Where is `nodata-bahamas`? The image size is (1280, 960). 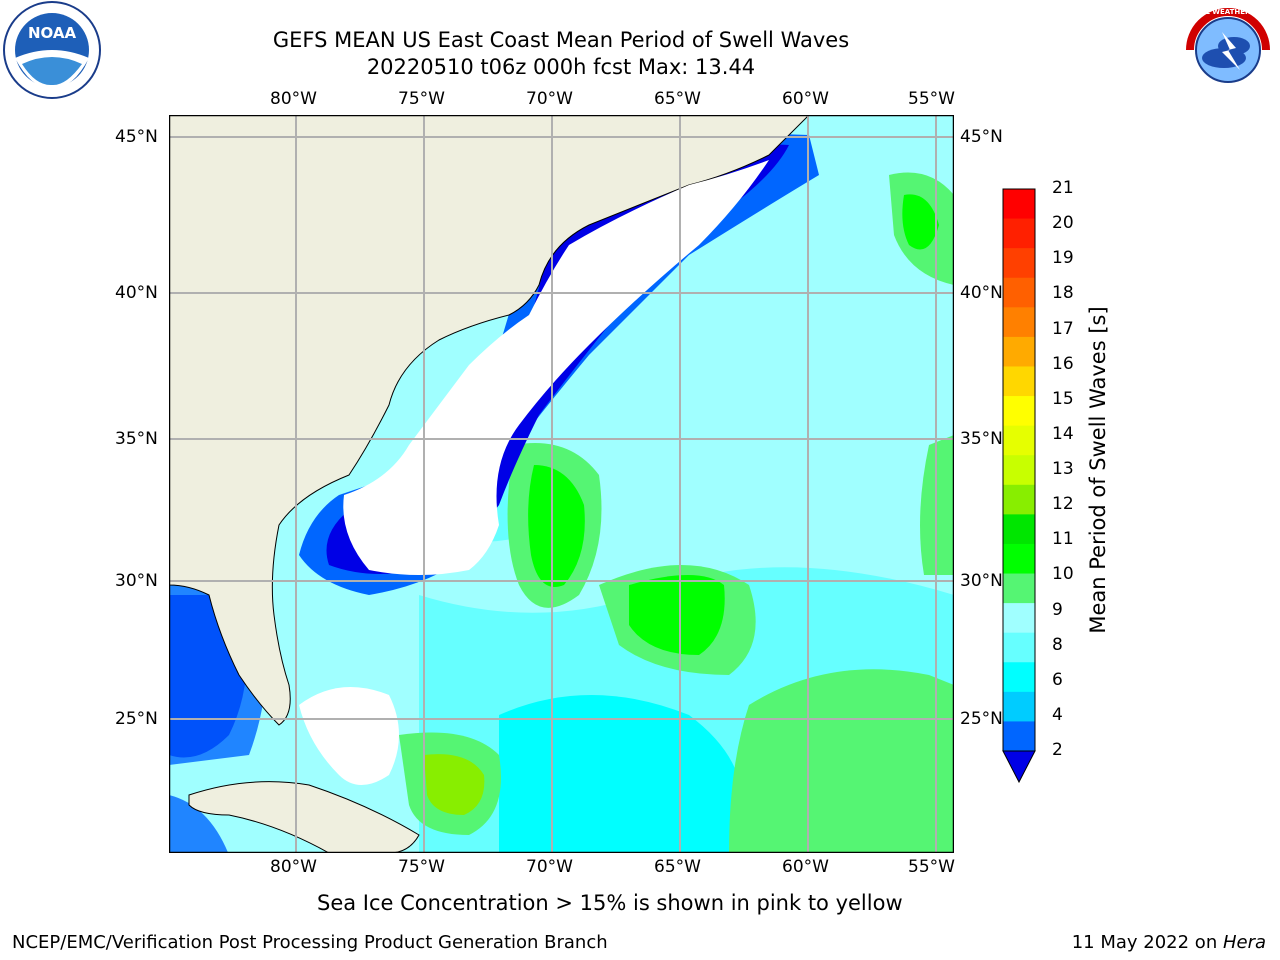
nodata-bahamas is located at coordinates (349, 736).